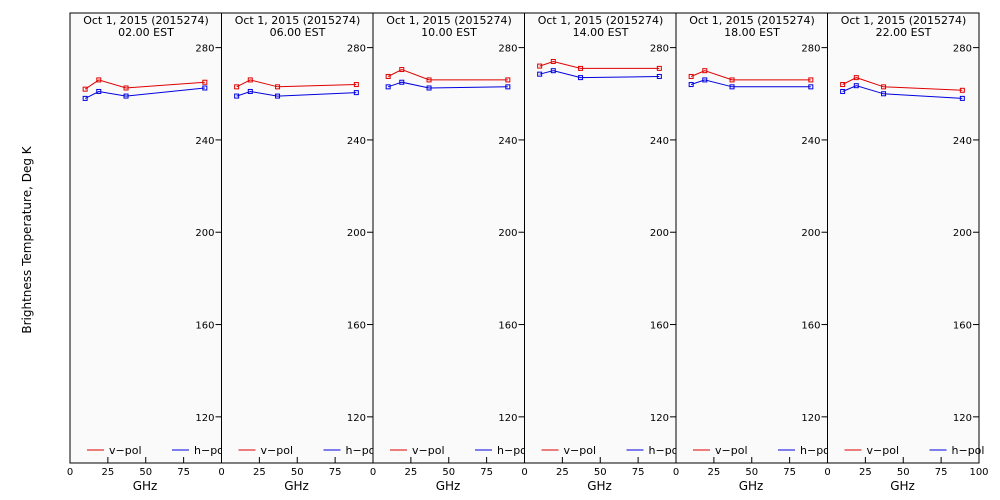  I want to click on panel-title-time: 18.00 EST, so click(752, 32).